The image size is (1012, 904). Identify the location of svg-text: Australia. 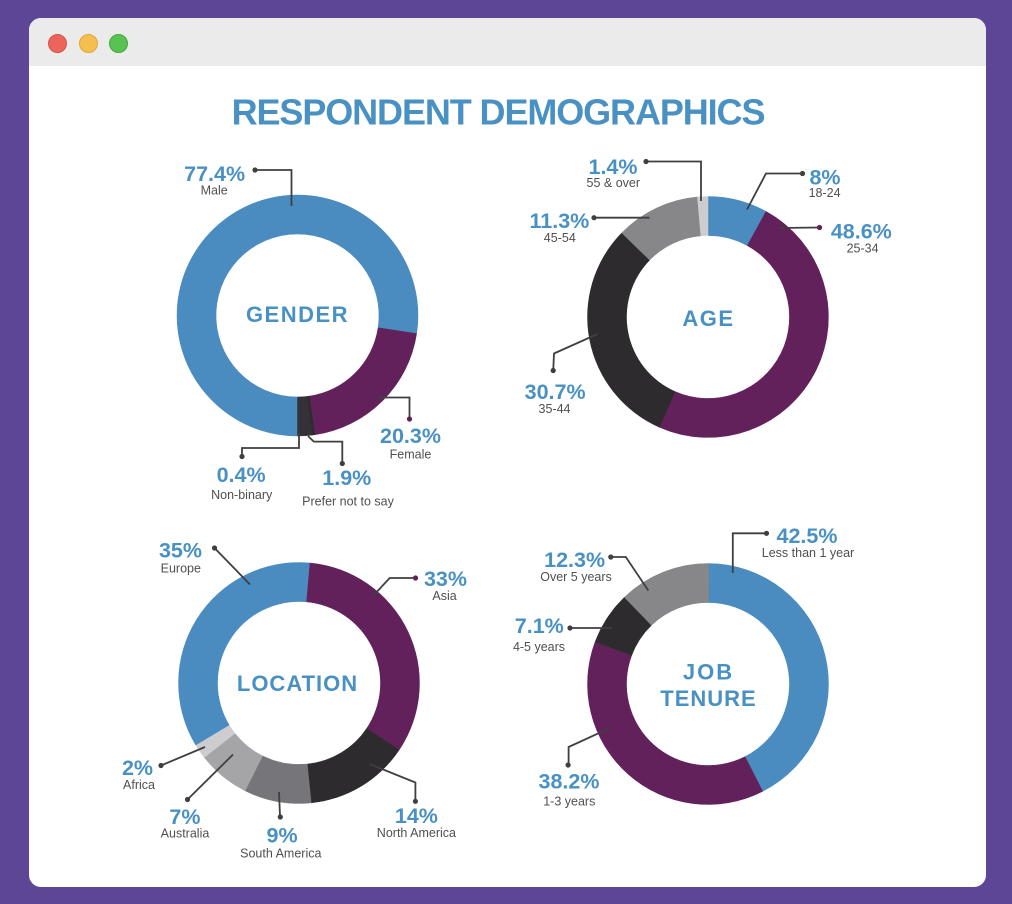
(185, 834).